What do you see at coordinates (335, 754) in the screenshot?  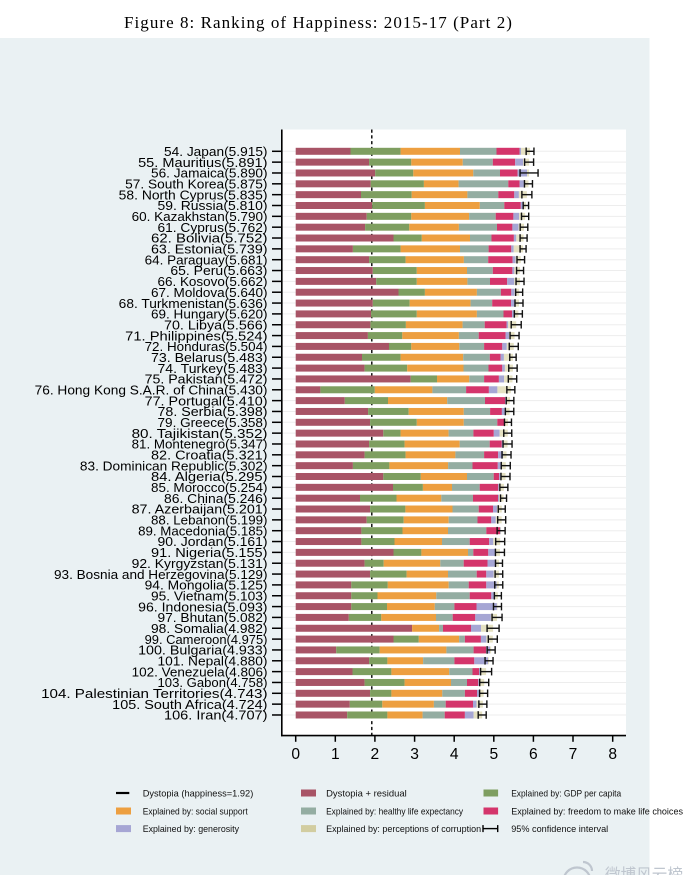 I see `svg-text: 1` at bounding box center [335, 754].